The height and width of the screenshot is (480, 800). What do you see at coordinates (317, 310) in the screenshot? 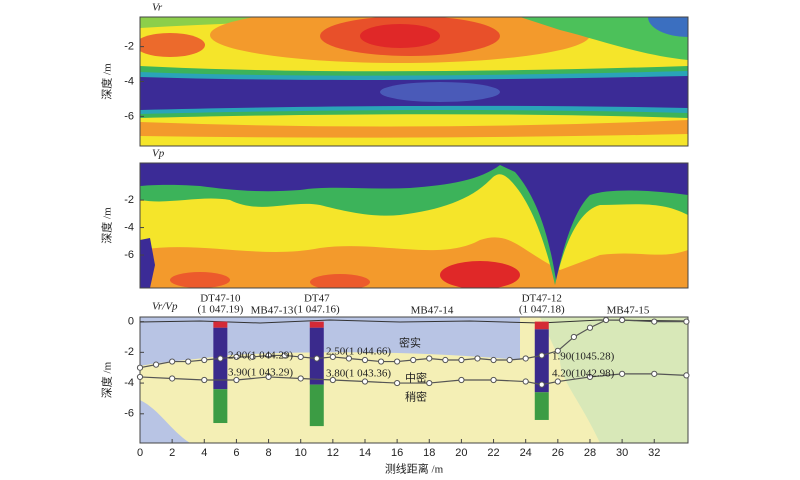
I see `borehole-elevation: (1 047.16)` at bounding box center [317, 310].